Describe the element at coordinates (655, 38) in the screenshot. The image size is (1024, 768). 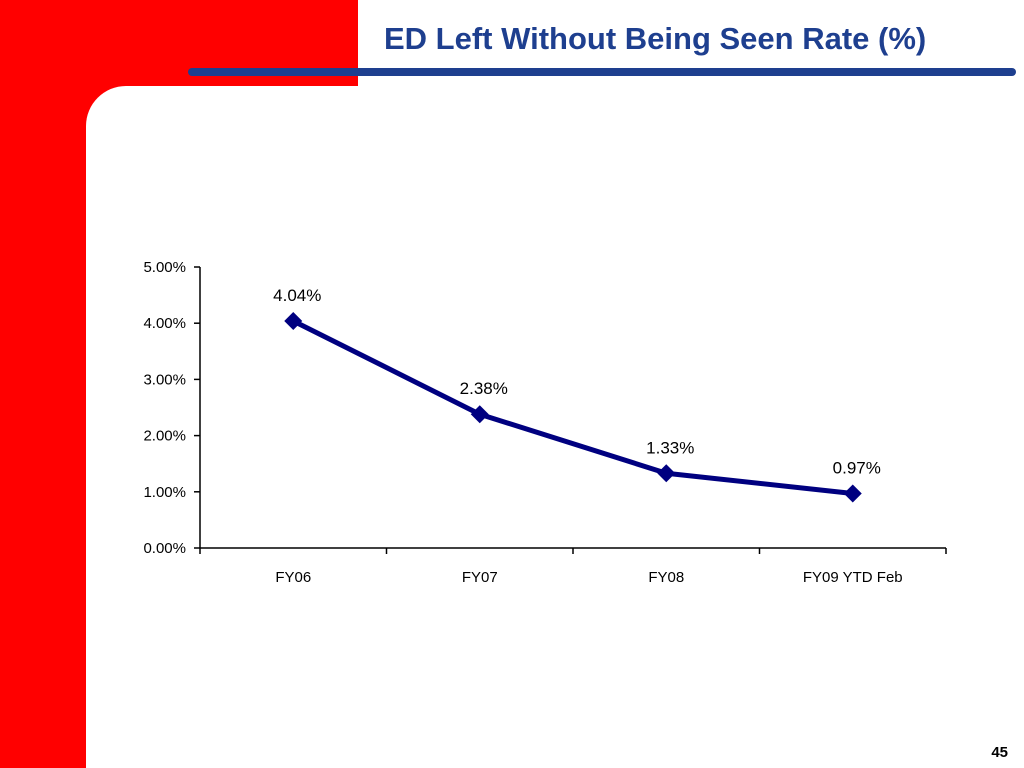
I see `slide-title: ED Left Without Being Seen Rate (%)` at that location.